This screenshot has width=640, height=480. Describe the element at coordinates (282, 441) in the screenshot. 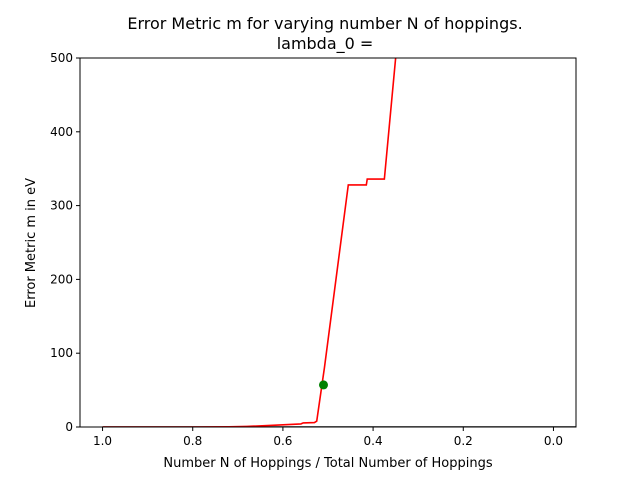

I see `x-tick-label: 0.6` at that location.